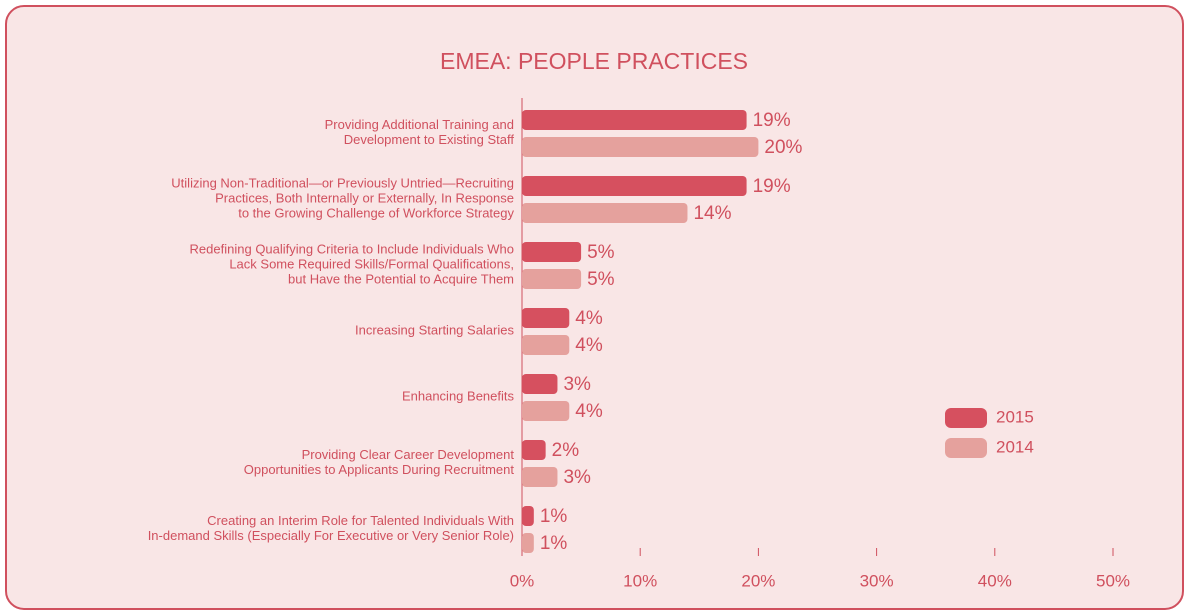 The height and width of the screenshot is (615, 1189). I want to click on value-label: 14%, so click(712, 213).